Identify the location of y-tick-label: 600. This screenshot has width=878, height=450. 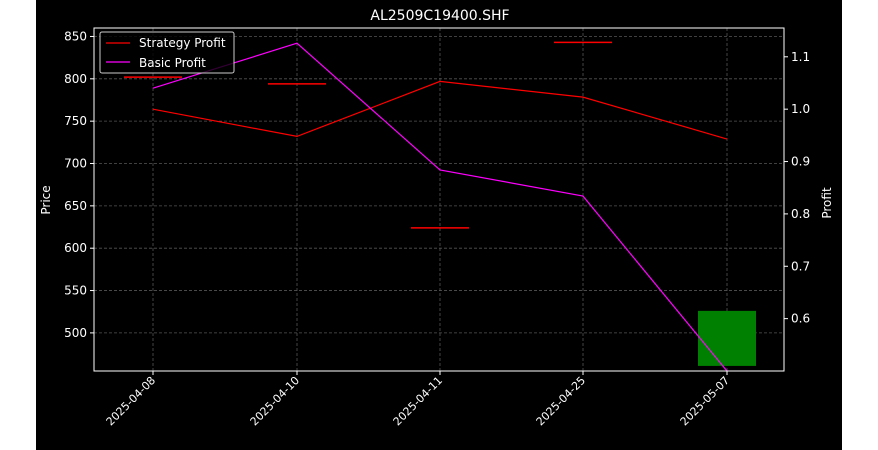
(75, 248).